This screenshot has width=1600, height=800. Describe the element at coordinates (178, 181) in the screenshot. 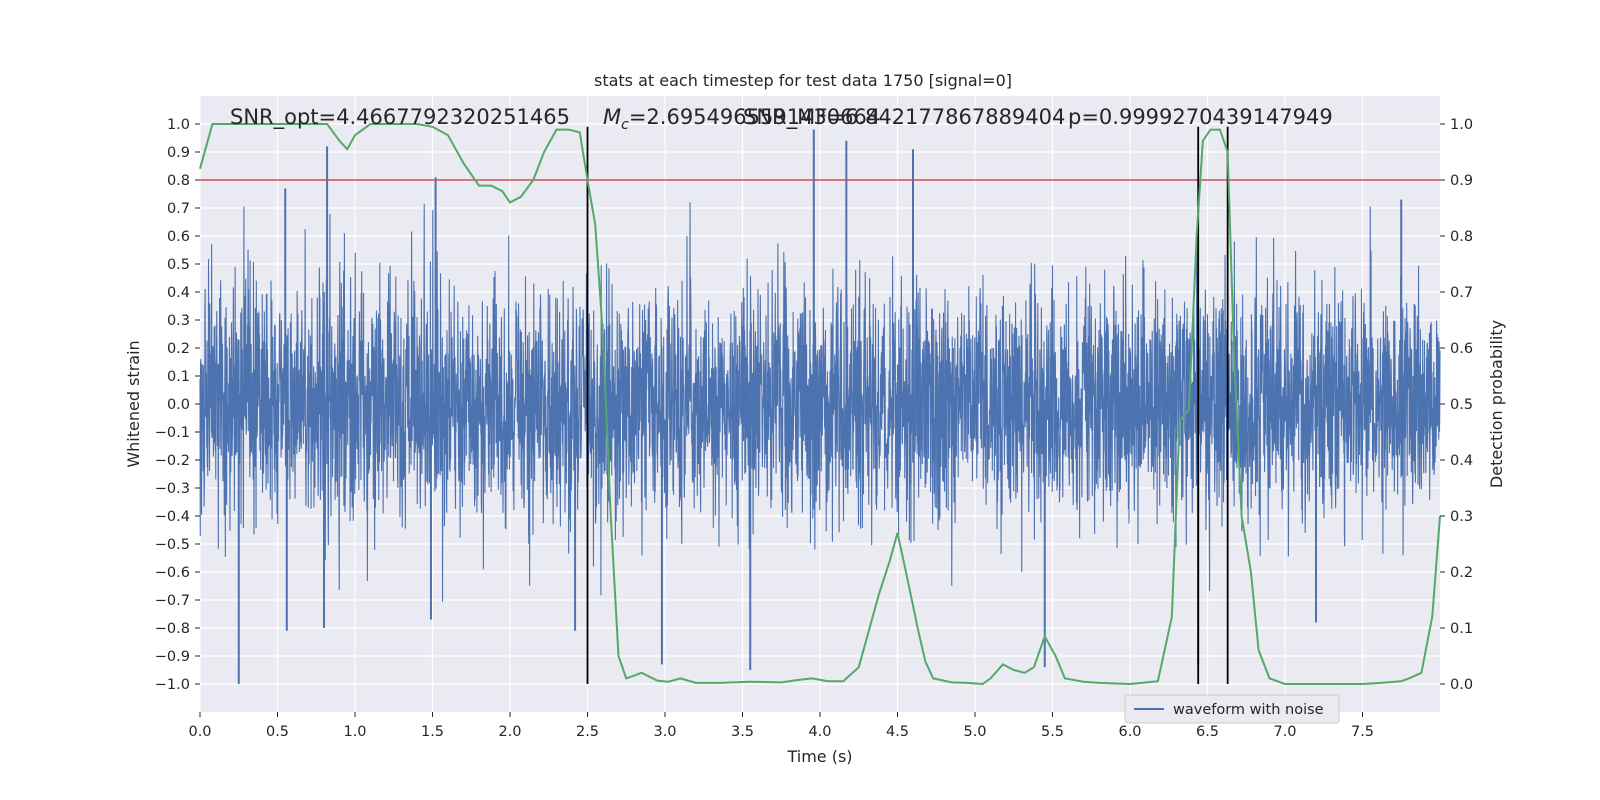

I see `left-tick-label-2: 0.8` at that location.